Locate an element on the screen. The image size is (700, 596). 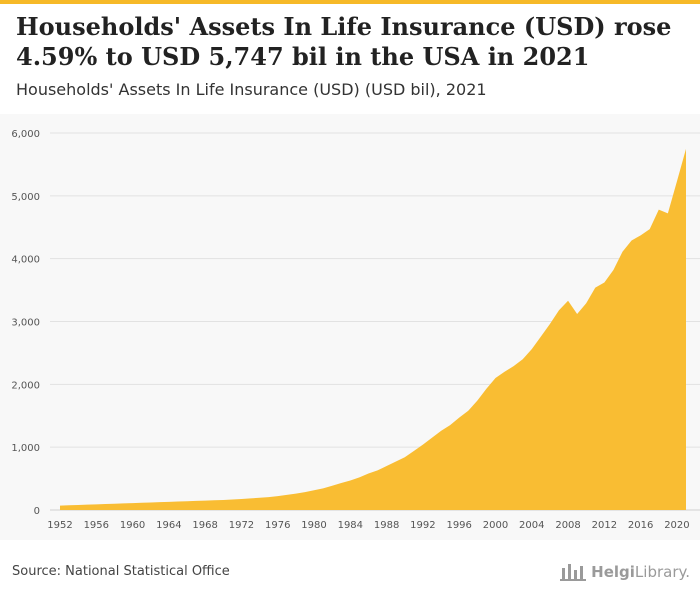
data-point-2013 is located at coordinates (613, 270).